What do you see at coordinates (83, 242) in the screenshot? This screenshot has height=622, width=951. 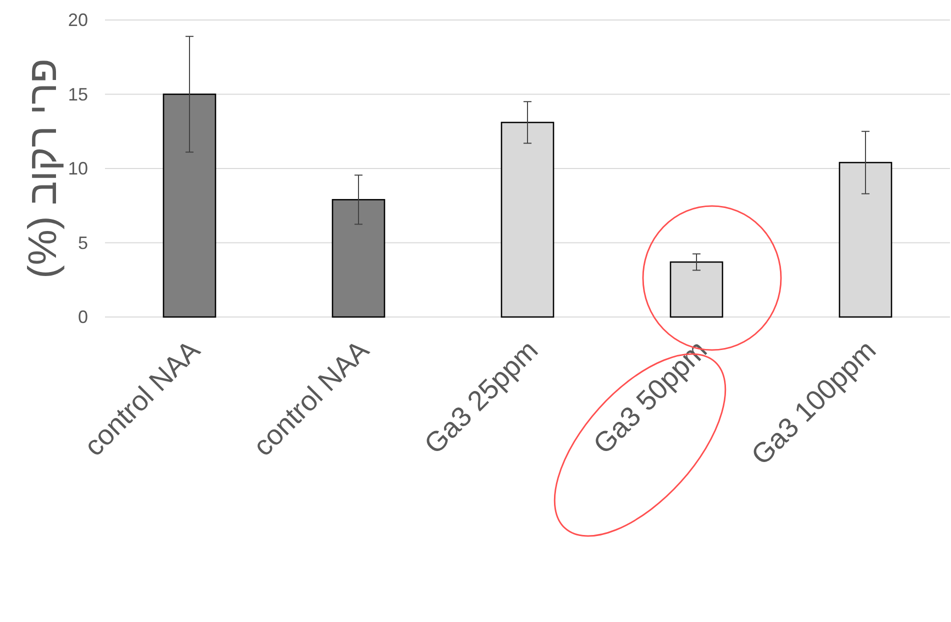 I see `y-tick-label: 5` at bounding box center [83, 242].